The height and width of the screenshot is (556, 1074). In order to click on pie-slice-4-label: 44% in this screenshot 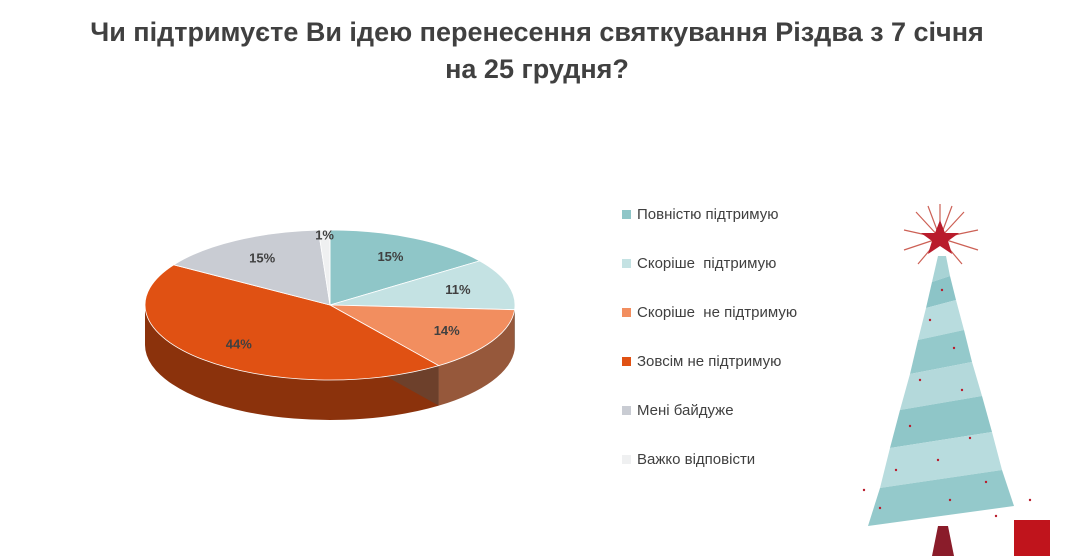, I will do `click(239, 343)`.